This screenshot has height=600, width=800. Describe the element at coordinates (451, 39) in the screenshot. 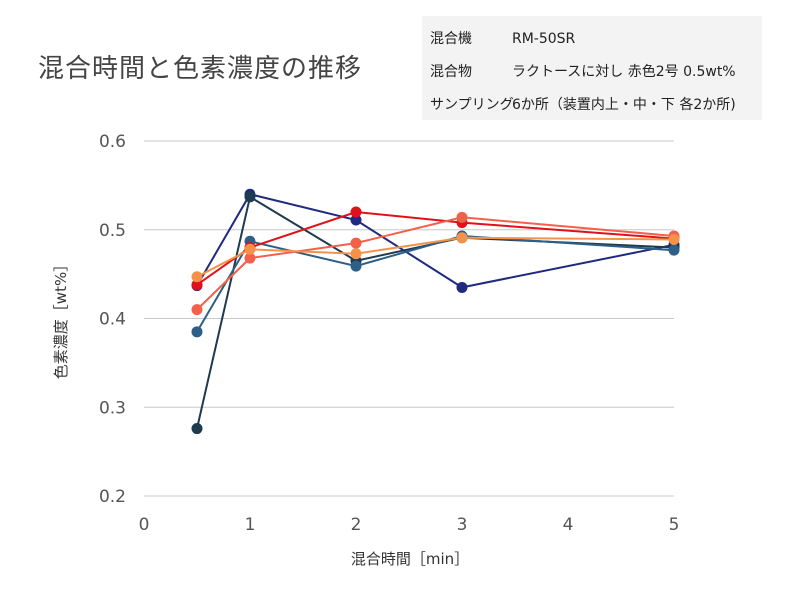

I see `info-key: 混合機` at that location.